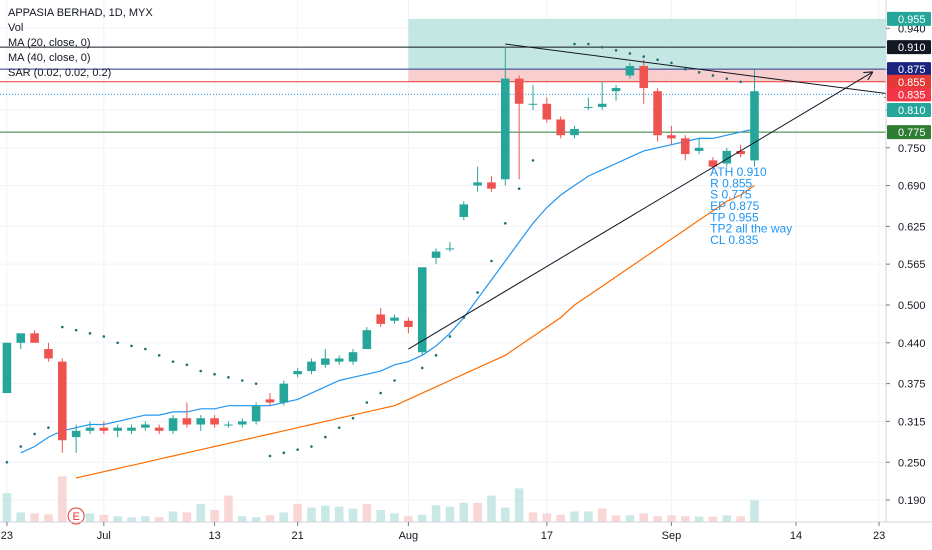 The image size is (932, 550). Describe the element at coordinates (879, 536) in the screenshot. I see `x-tick-label: 23` at that location.